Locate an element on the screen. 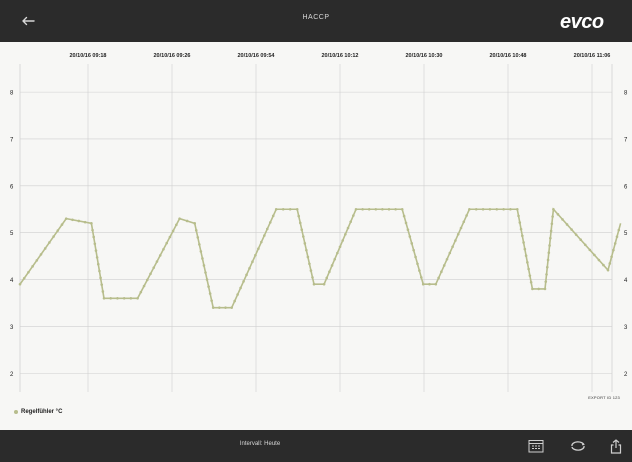  calendar-button is located at coordinates (536, 446).